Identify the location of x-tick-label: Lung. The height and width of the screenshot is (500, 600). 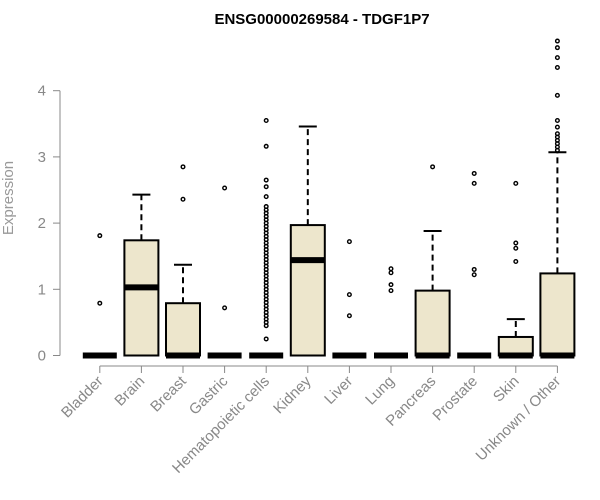
(380, 391).